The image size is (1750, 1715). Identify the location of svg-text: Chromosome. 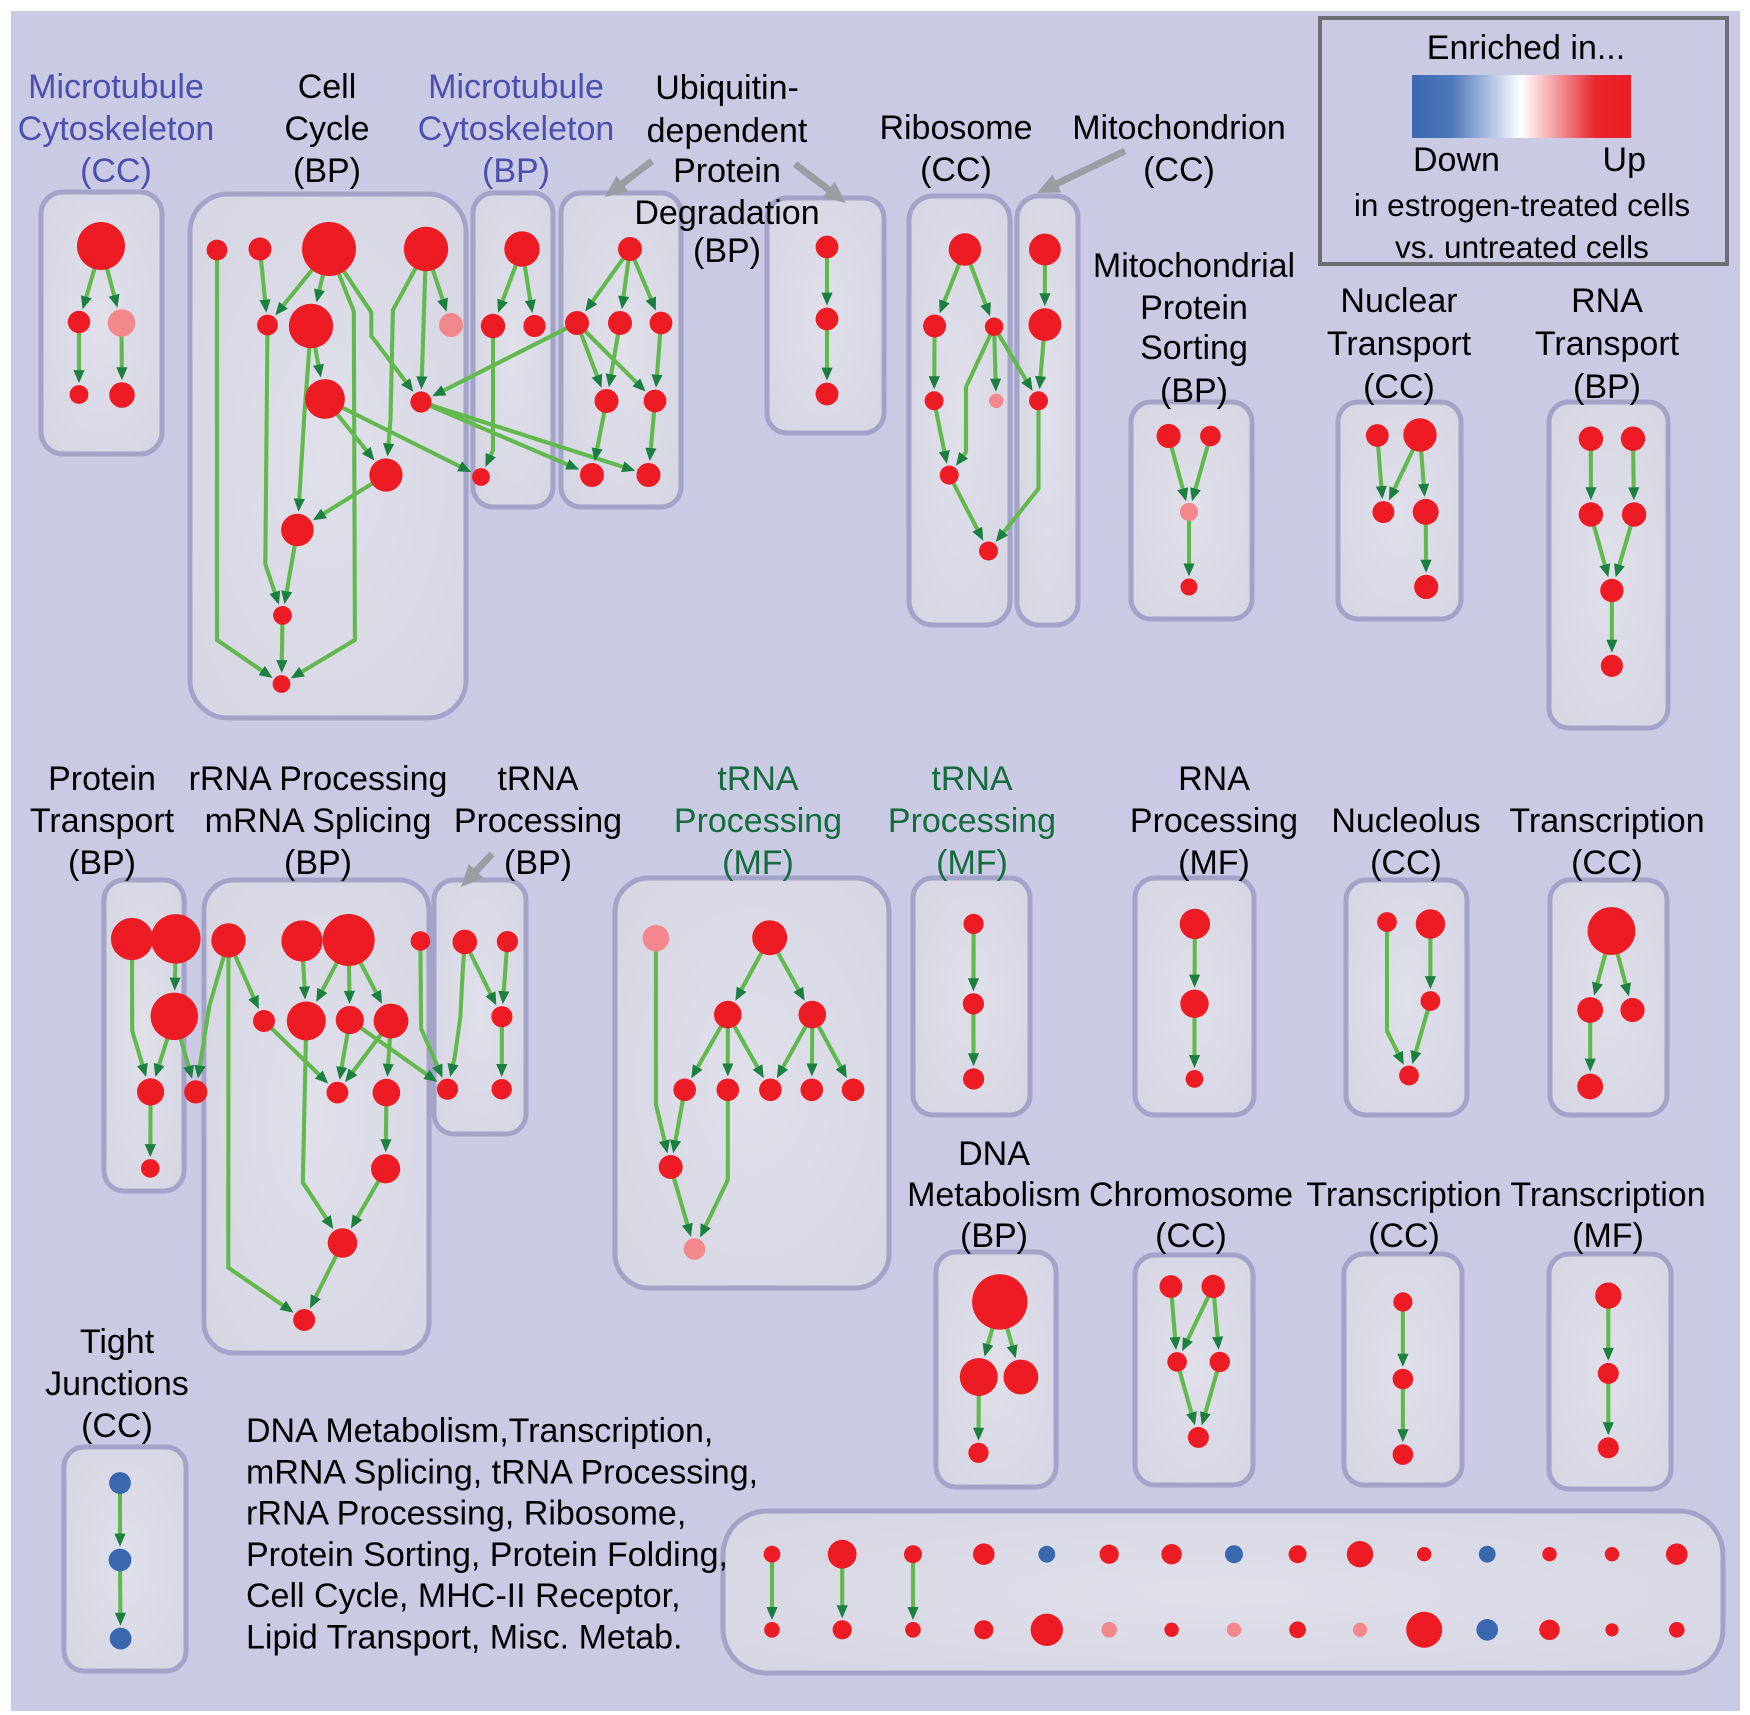
(1191, 1195).